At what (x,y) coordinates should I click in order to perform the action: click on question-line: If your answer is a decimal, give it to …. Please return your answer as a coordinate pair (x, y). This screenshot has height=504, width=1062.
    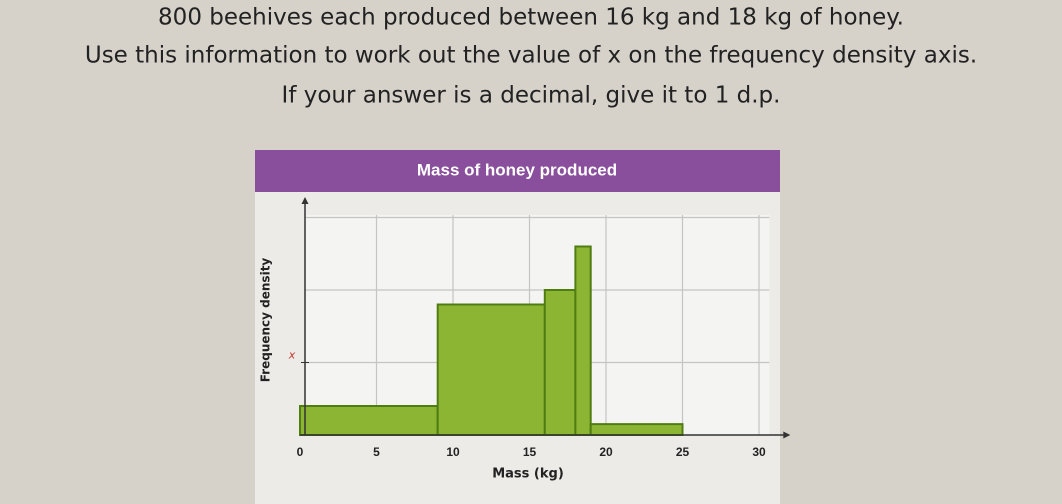
    Looking at the image, I should click on (531, 96).